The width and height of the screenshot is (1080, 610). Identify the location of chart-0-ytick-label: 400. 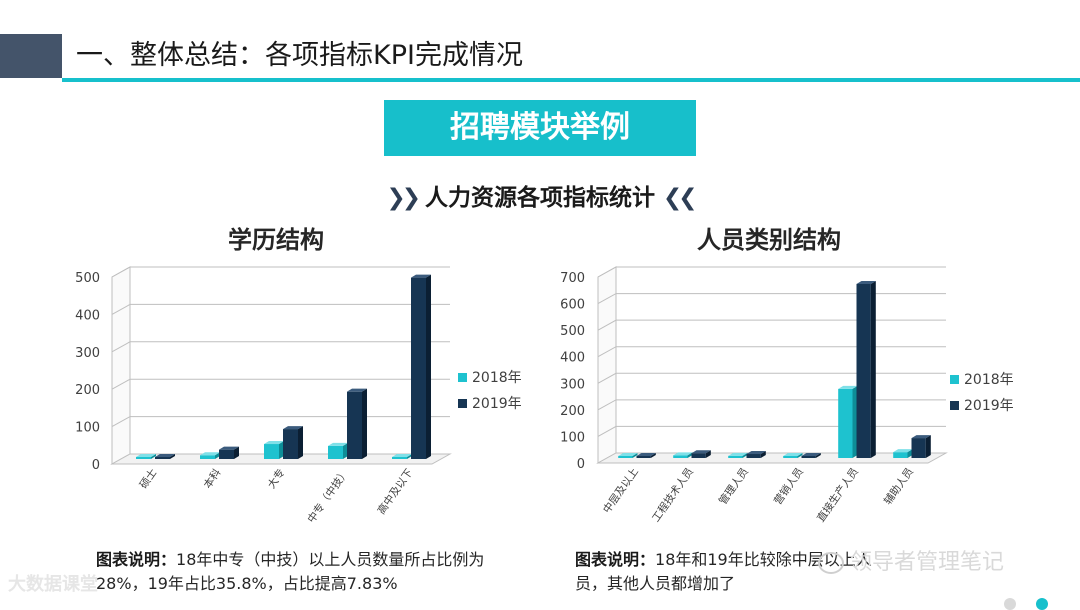
(87, 315).